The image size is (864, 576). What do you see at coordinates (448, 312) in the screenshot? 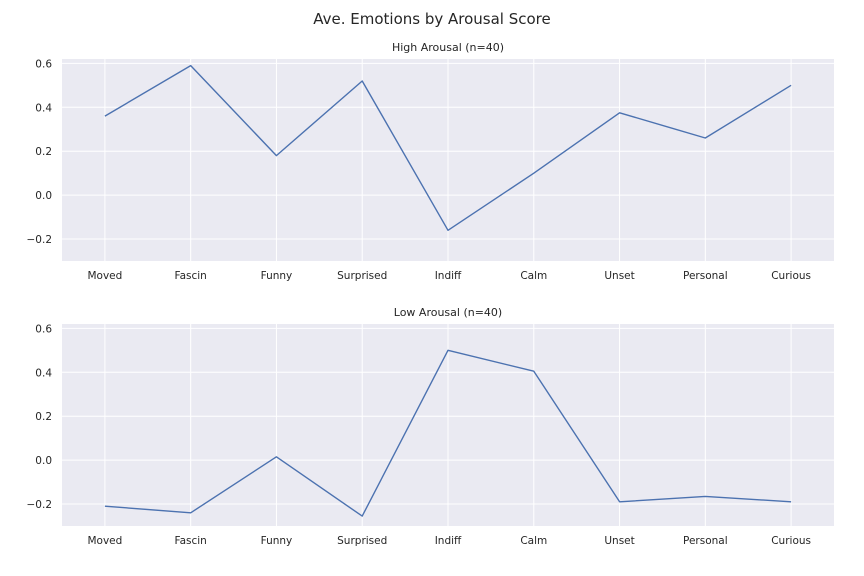
I see `subplot-title: Low Arousal (n=40)` at bounding box center [448, 312].